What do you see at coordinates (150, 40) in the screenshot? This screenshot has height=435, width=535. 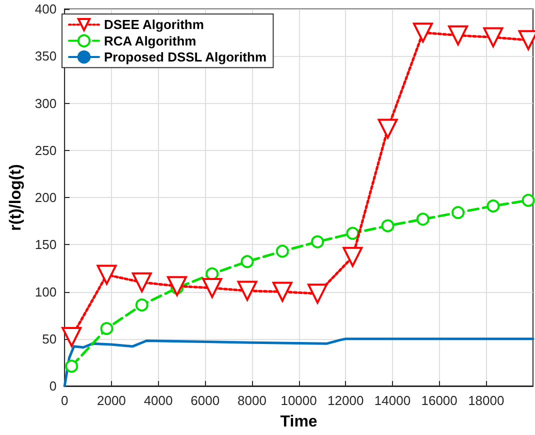 I see `legend-label: RCA Algorithm` at bounding box center [150, 40].